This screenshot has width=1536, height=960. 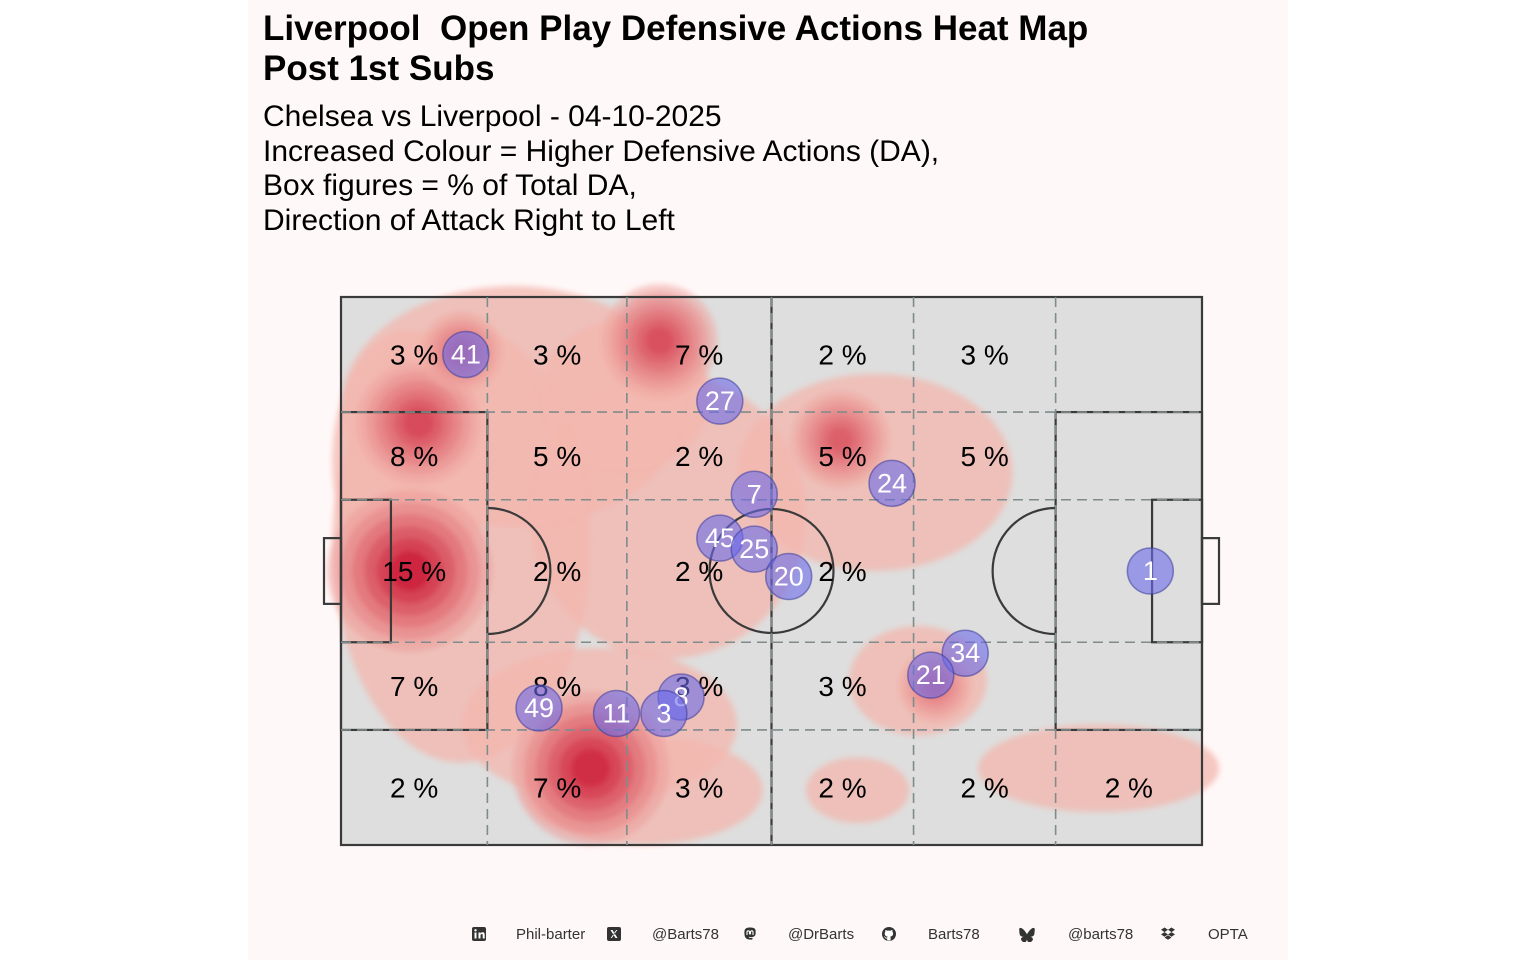 I want to click on linkedin-icon, so click(x=479, y=934).